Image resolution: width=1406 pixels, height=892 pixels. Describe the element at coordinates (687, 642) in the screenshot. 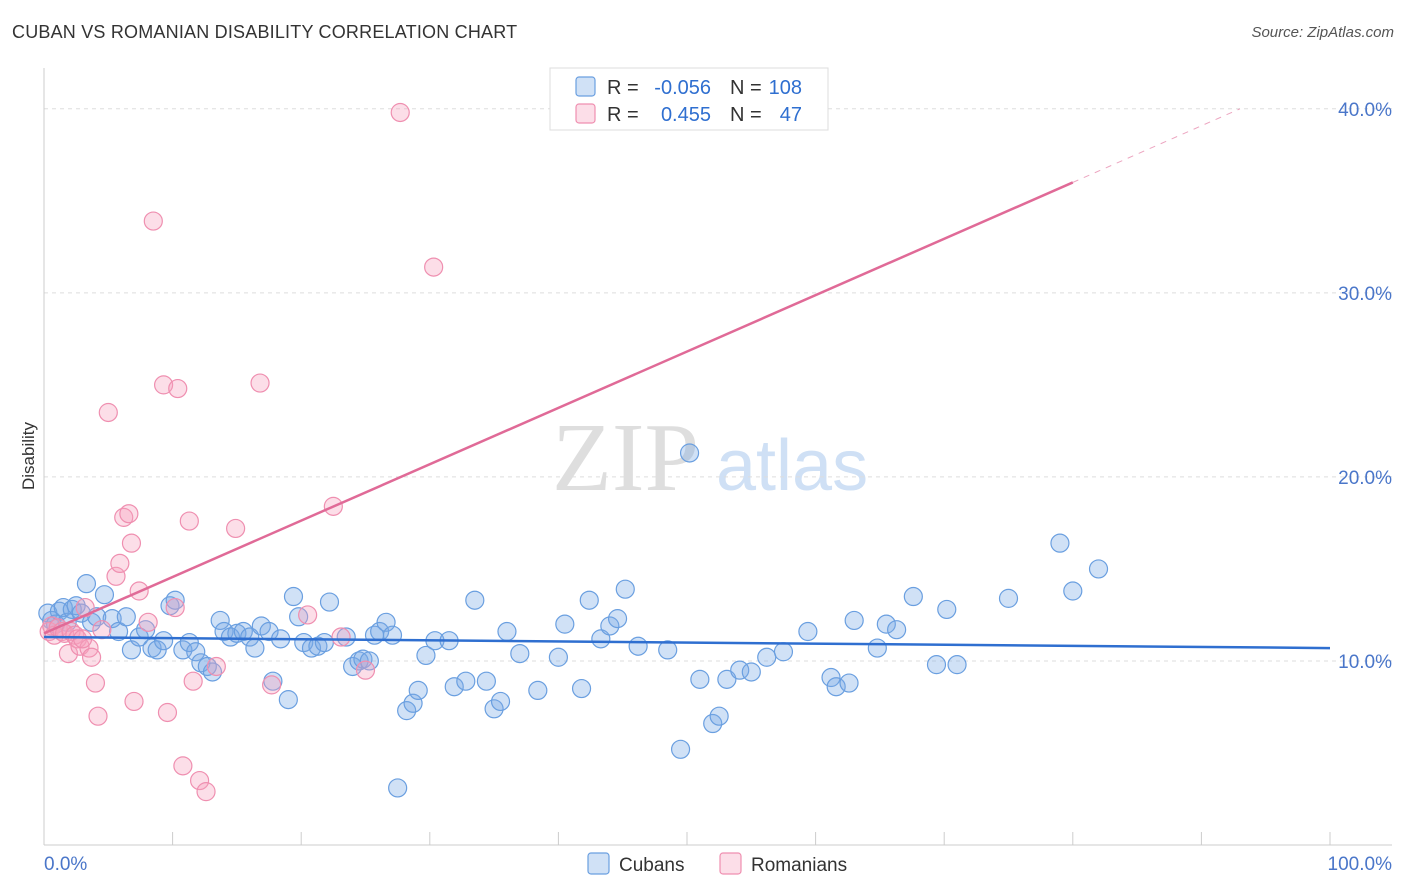

I see `trend-line-cubans` at that location.